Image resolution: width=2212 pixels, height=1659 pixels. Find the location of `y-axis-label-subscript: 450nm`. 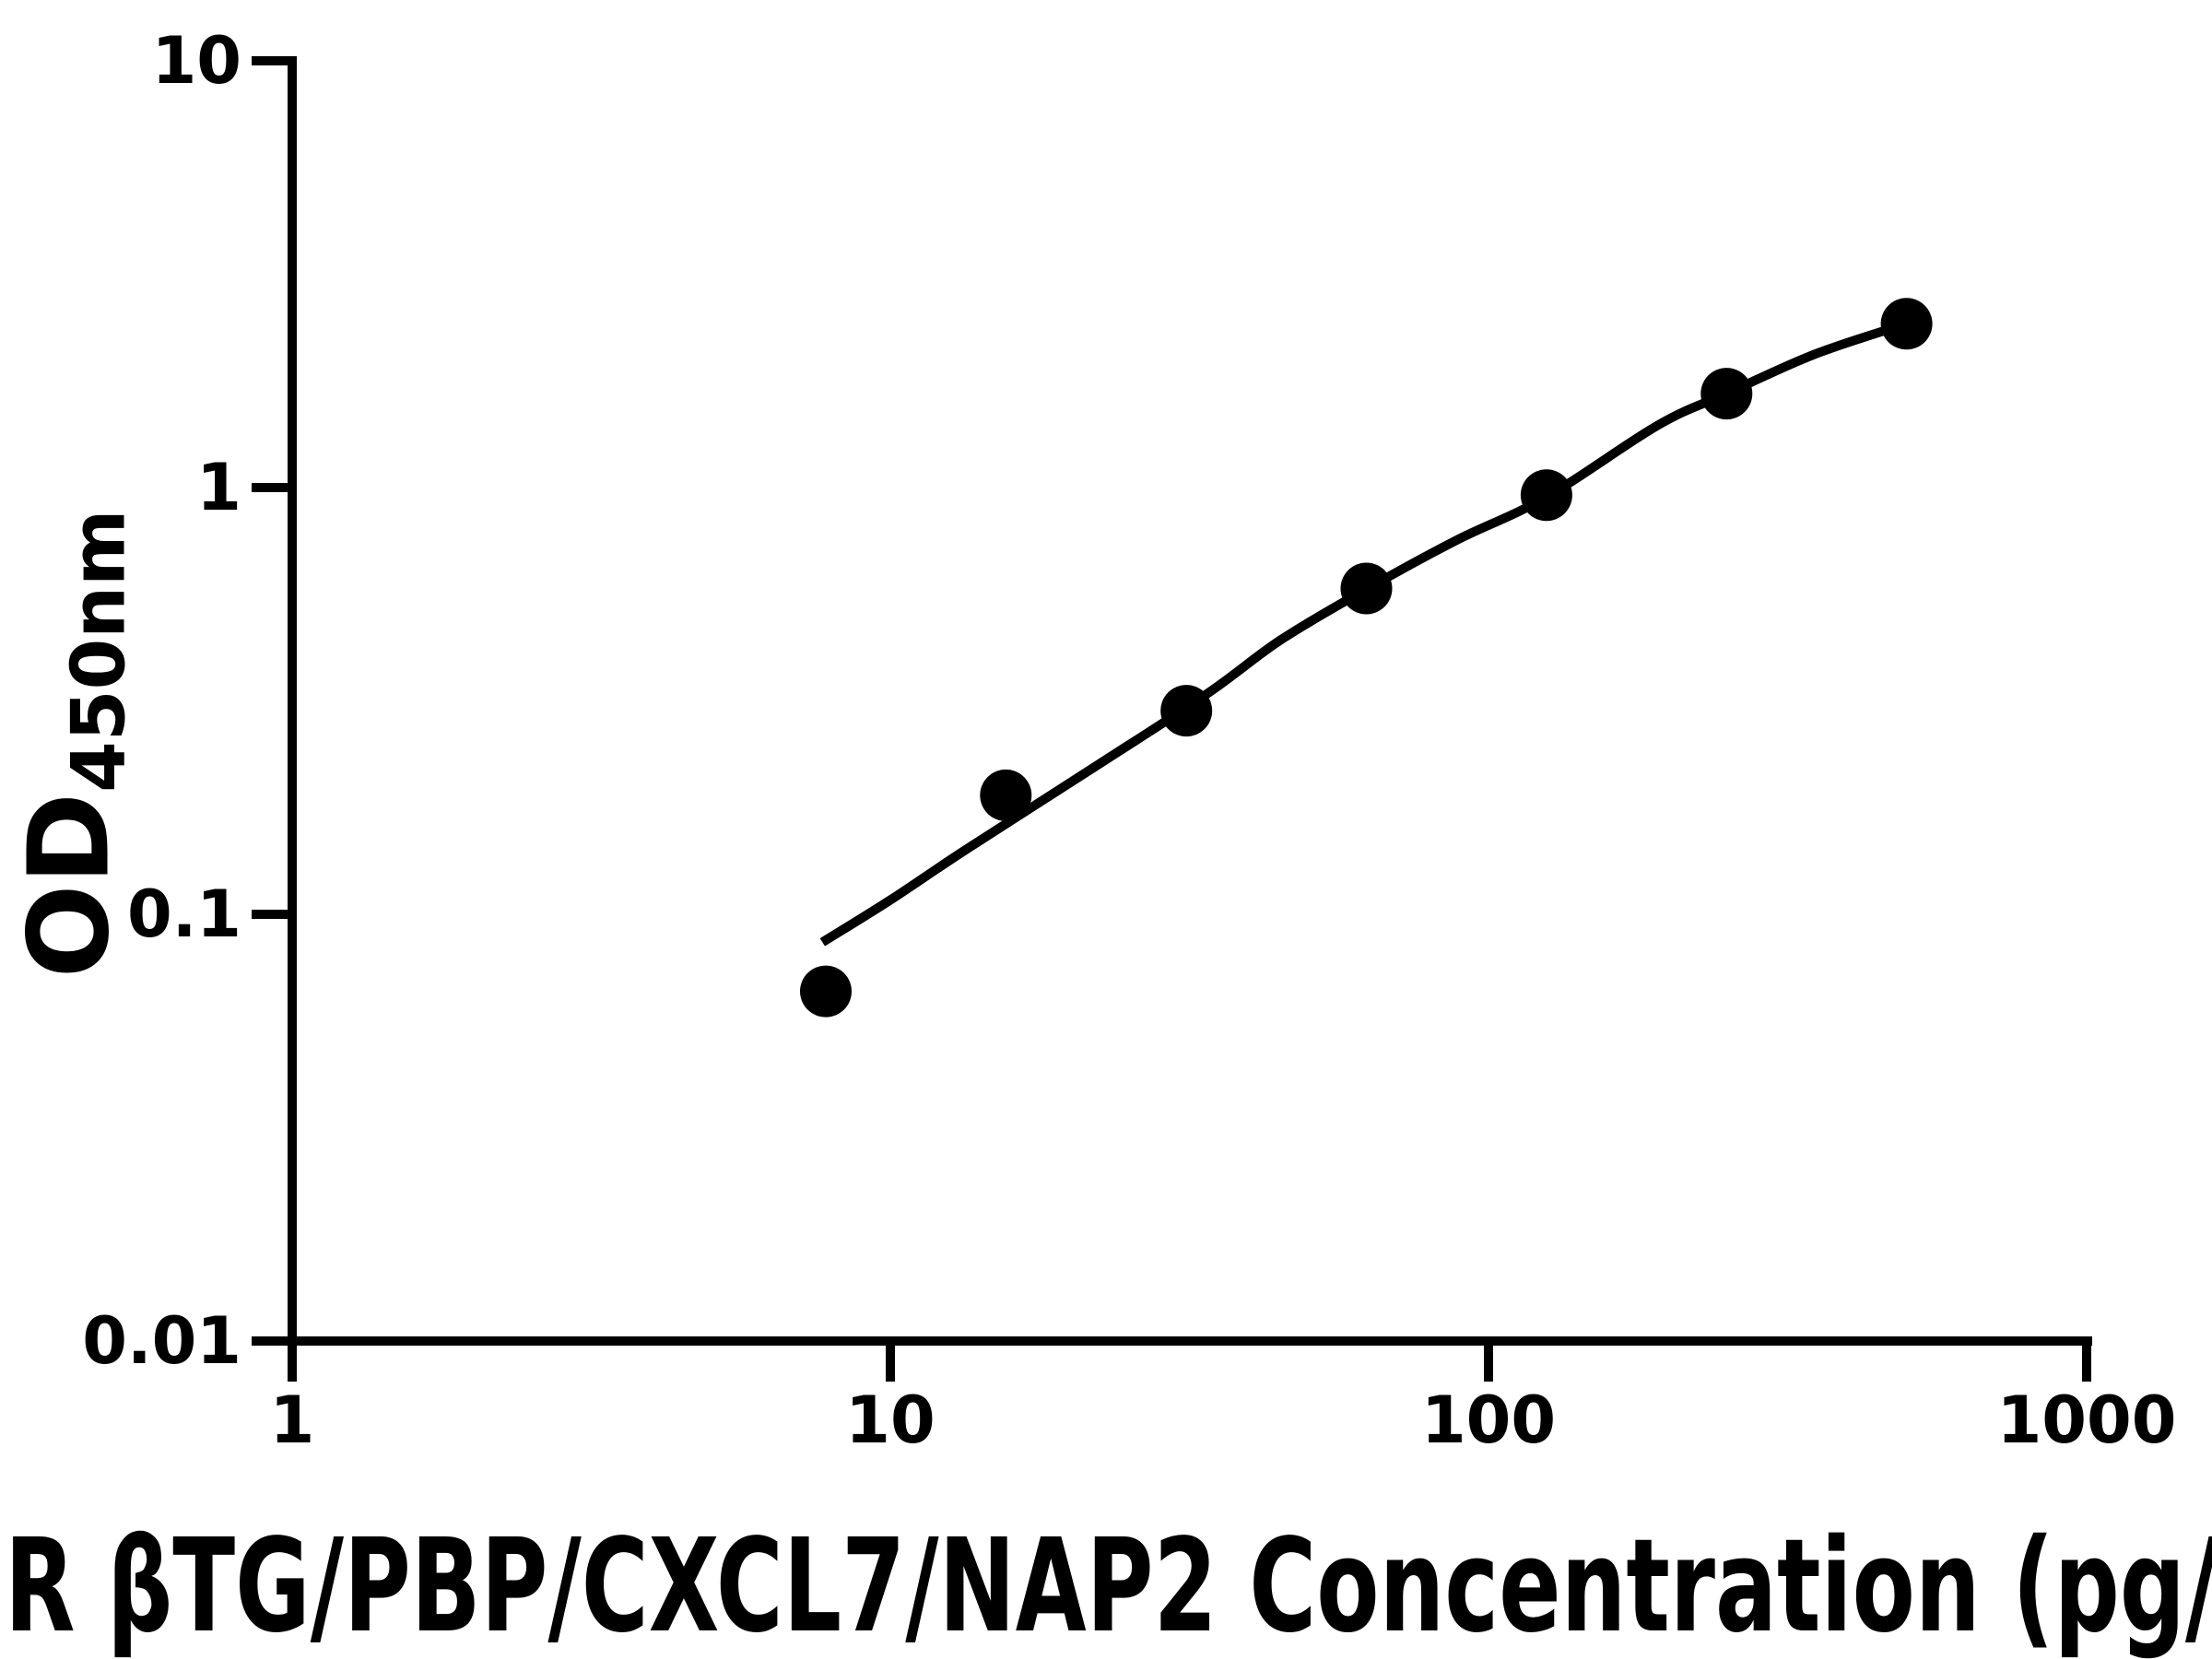

y-axis-label-subscript: 450nm is located at coordinates (98, 651).